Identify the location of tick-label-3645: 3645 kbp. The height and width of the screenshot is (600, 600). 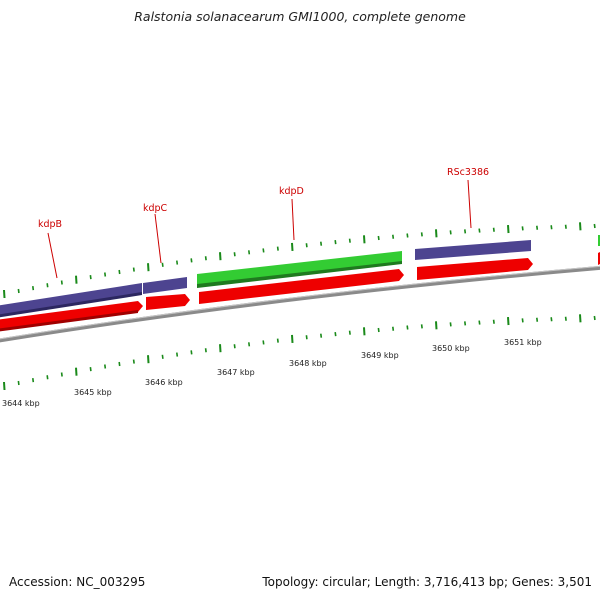
(93, 392).